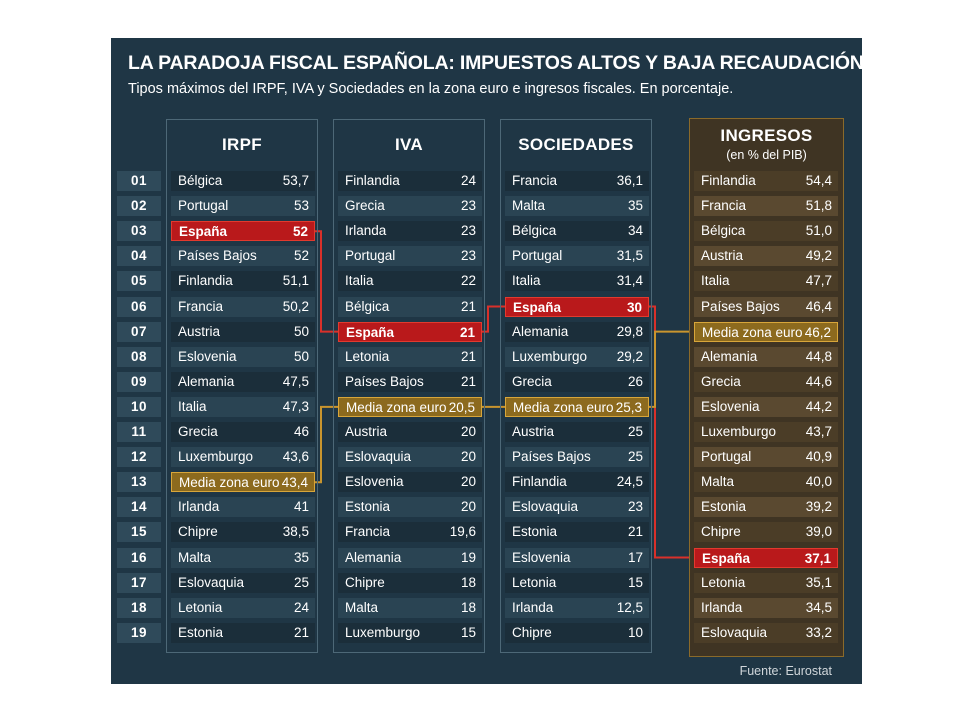  What do you see at coordinates (766, 557) in the screenshot?
I see `spain-row: España 37,1` at bounding box center [766, 557].